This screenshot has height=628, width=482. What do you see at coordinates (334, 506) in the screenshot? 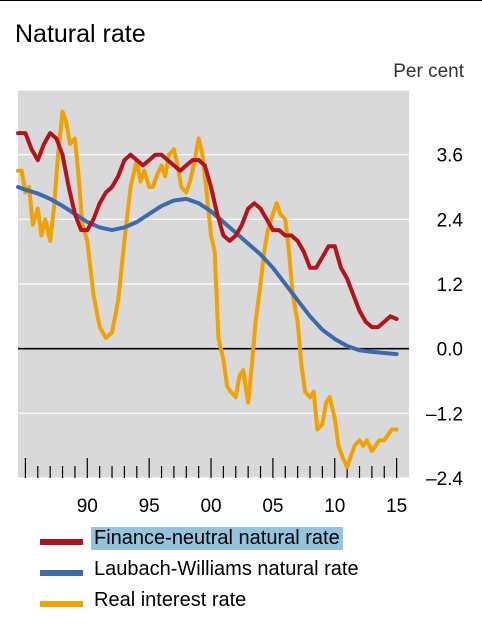
I see `x-tick-label: 10` at bounding box center [334, 506].